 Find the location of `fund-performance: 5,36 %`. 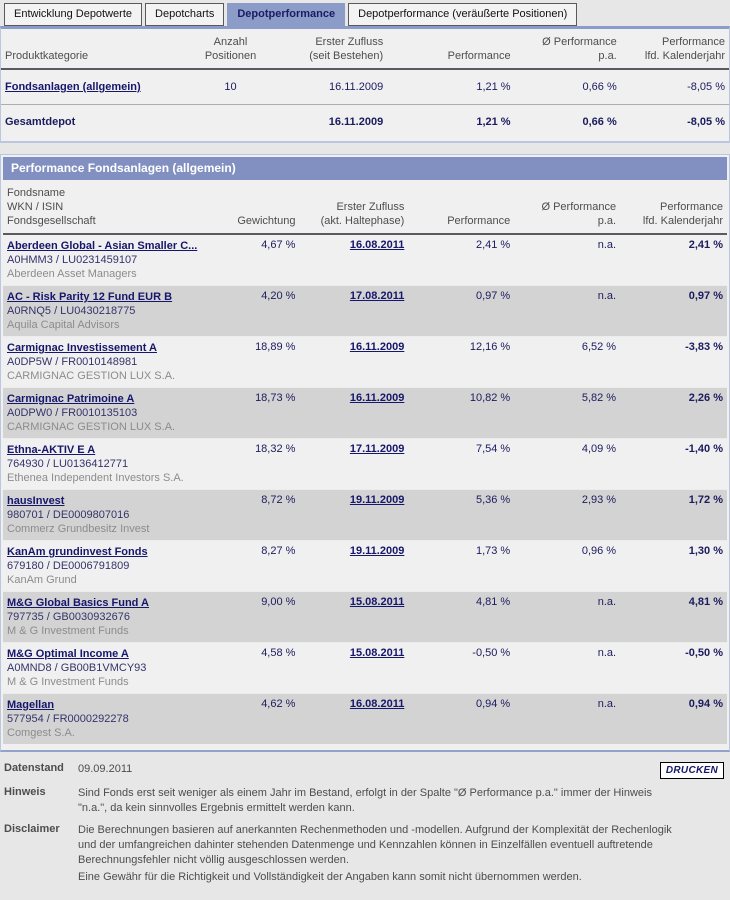

fund-performance: 5,36 % is located at coordinates (461, 515).